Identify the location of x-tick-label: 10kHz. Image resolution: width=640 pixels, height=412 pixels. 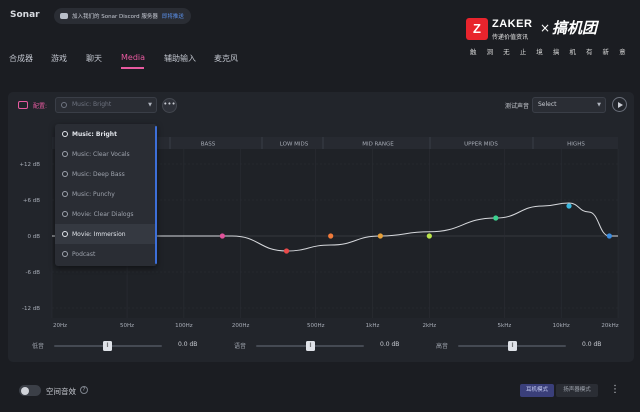
(561, 326).